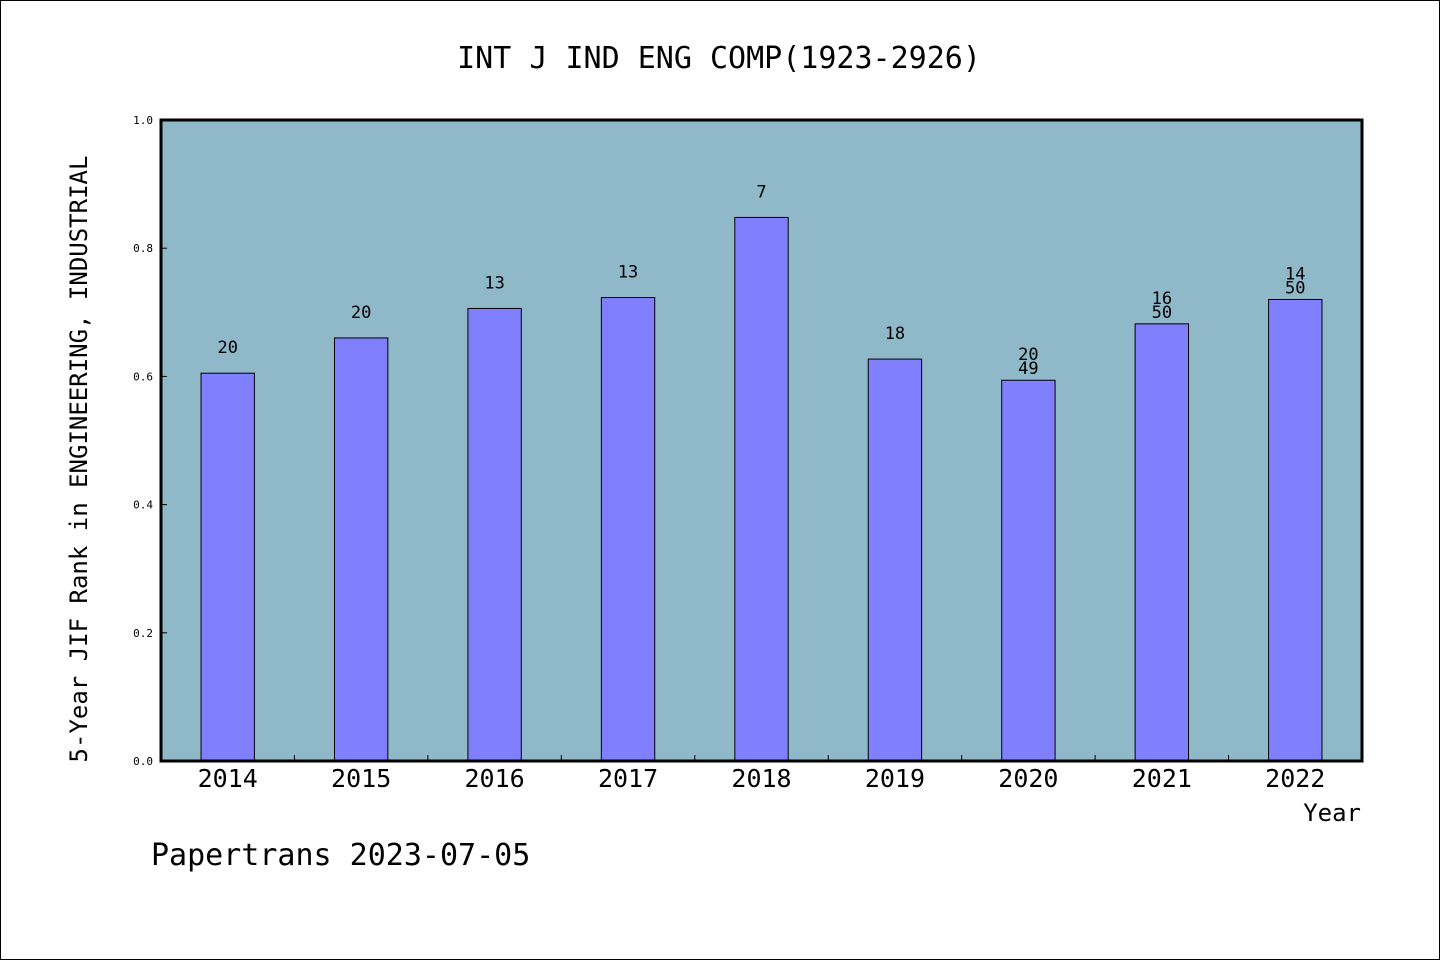  What do you see at coordinates (1295, 288) in the screenshot?
I see `bar-label-2022-line-2: 50` at bounding box center [1295, 288].